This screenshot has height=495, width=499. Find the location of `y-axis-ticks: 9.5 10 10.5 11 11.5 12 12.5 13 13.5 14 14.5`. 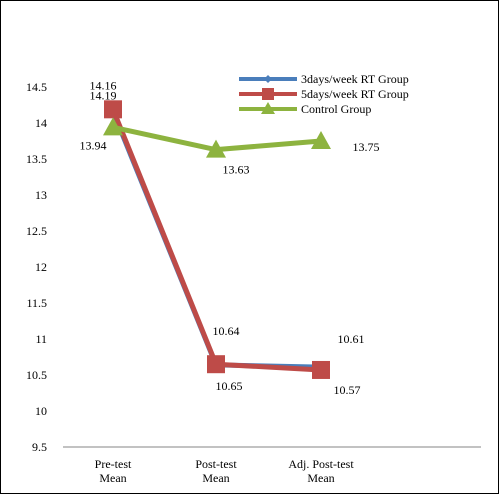

y-axis-ticks: 9.5 10 10.5 11 11.5 12 12.5 13 13.5 14 14.5 is located at coordinates (36, 267).